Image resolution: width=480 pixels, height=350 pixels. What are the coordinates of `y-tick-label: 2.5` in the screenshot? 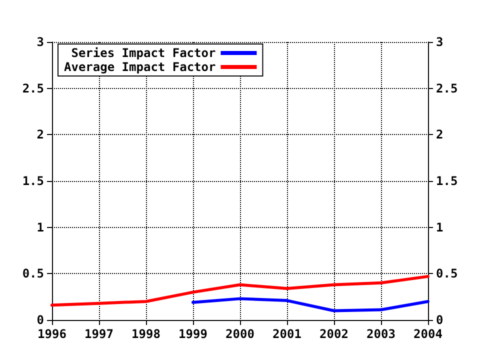 It's located at (33, 88).